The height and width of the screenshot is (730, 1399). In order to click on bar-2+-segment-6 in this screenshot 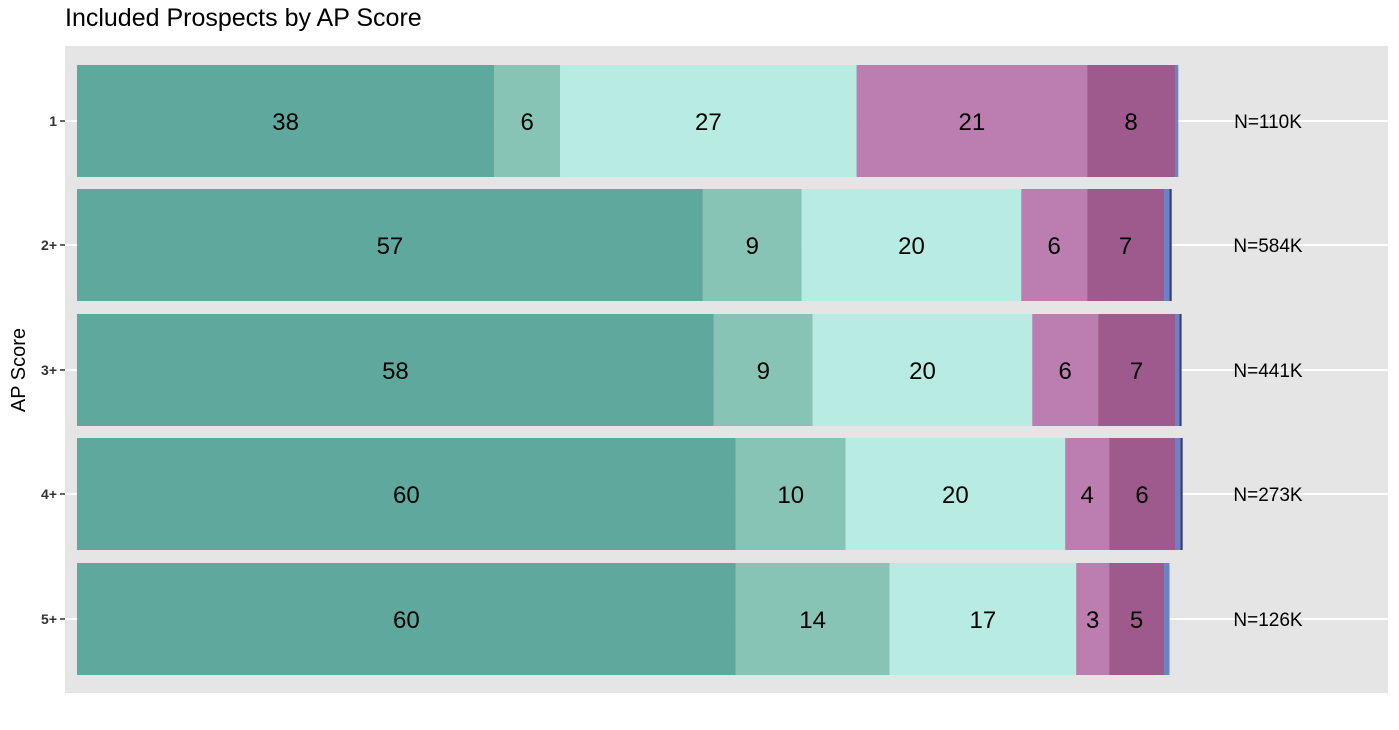, I will do `click(1167, 245)`.